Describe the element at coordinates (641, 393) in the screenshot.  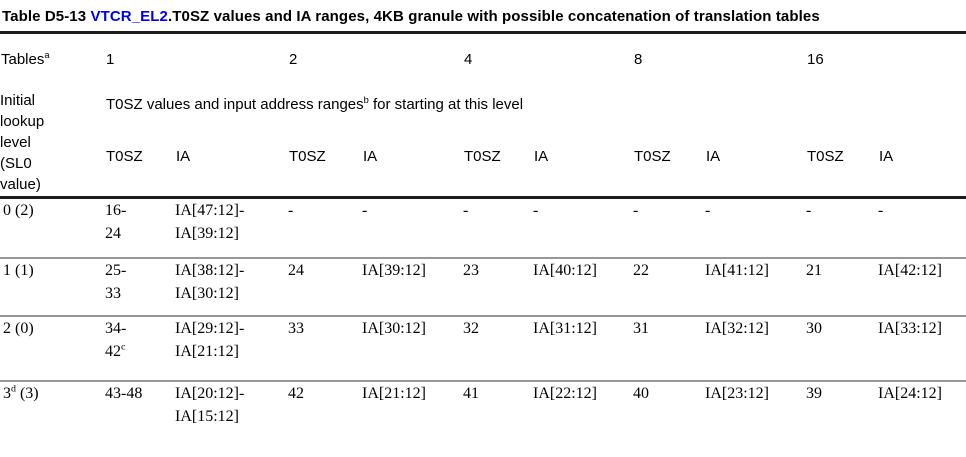
I see `t0sz-value-cell: 40` at that location.